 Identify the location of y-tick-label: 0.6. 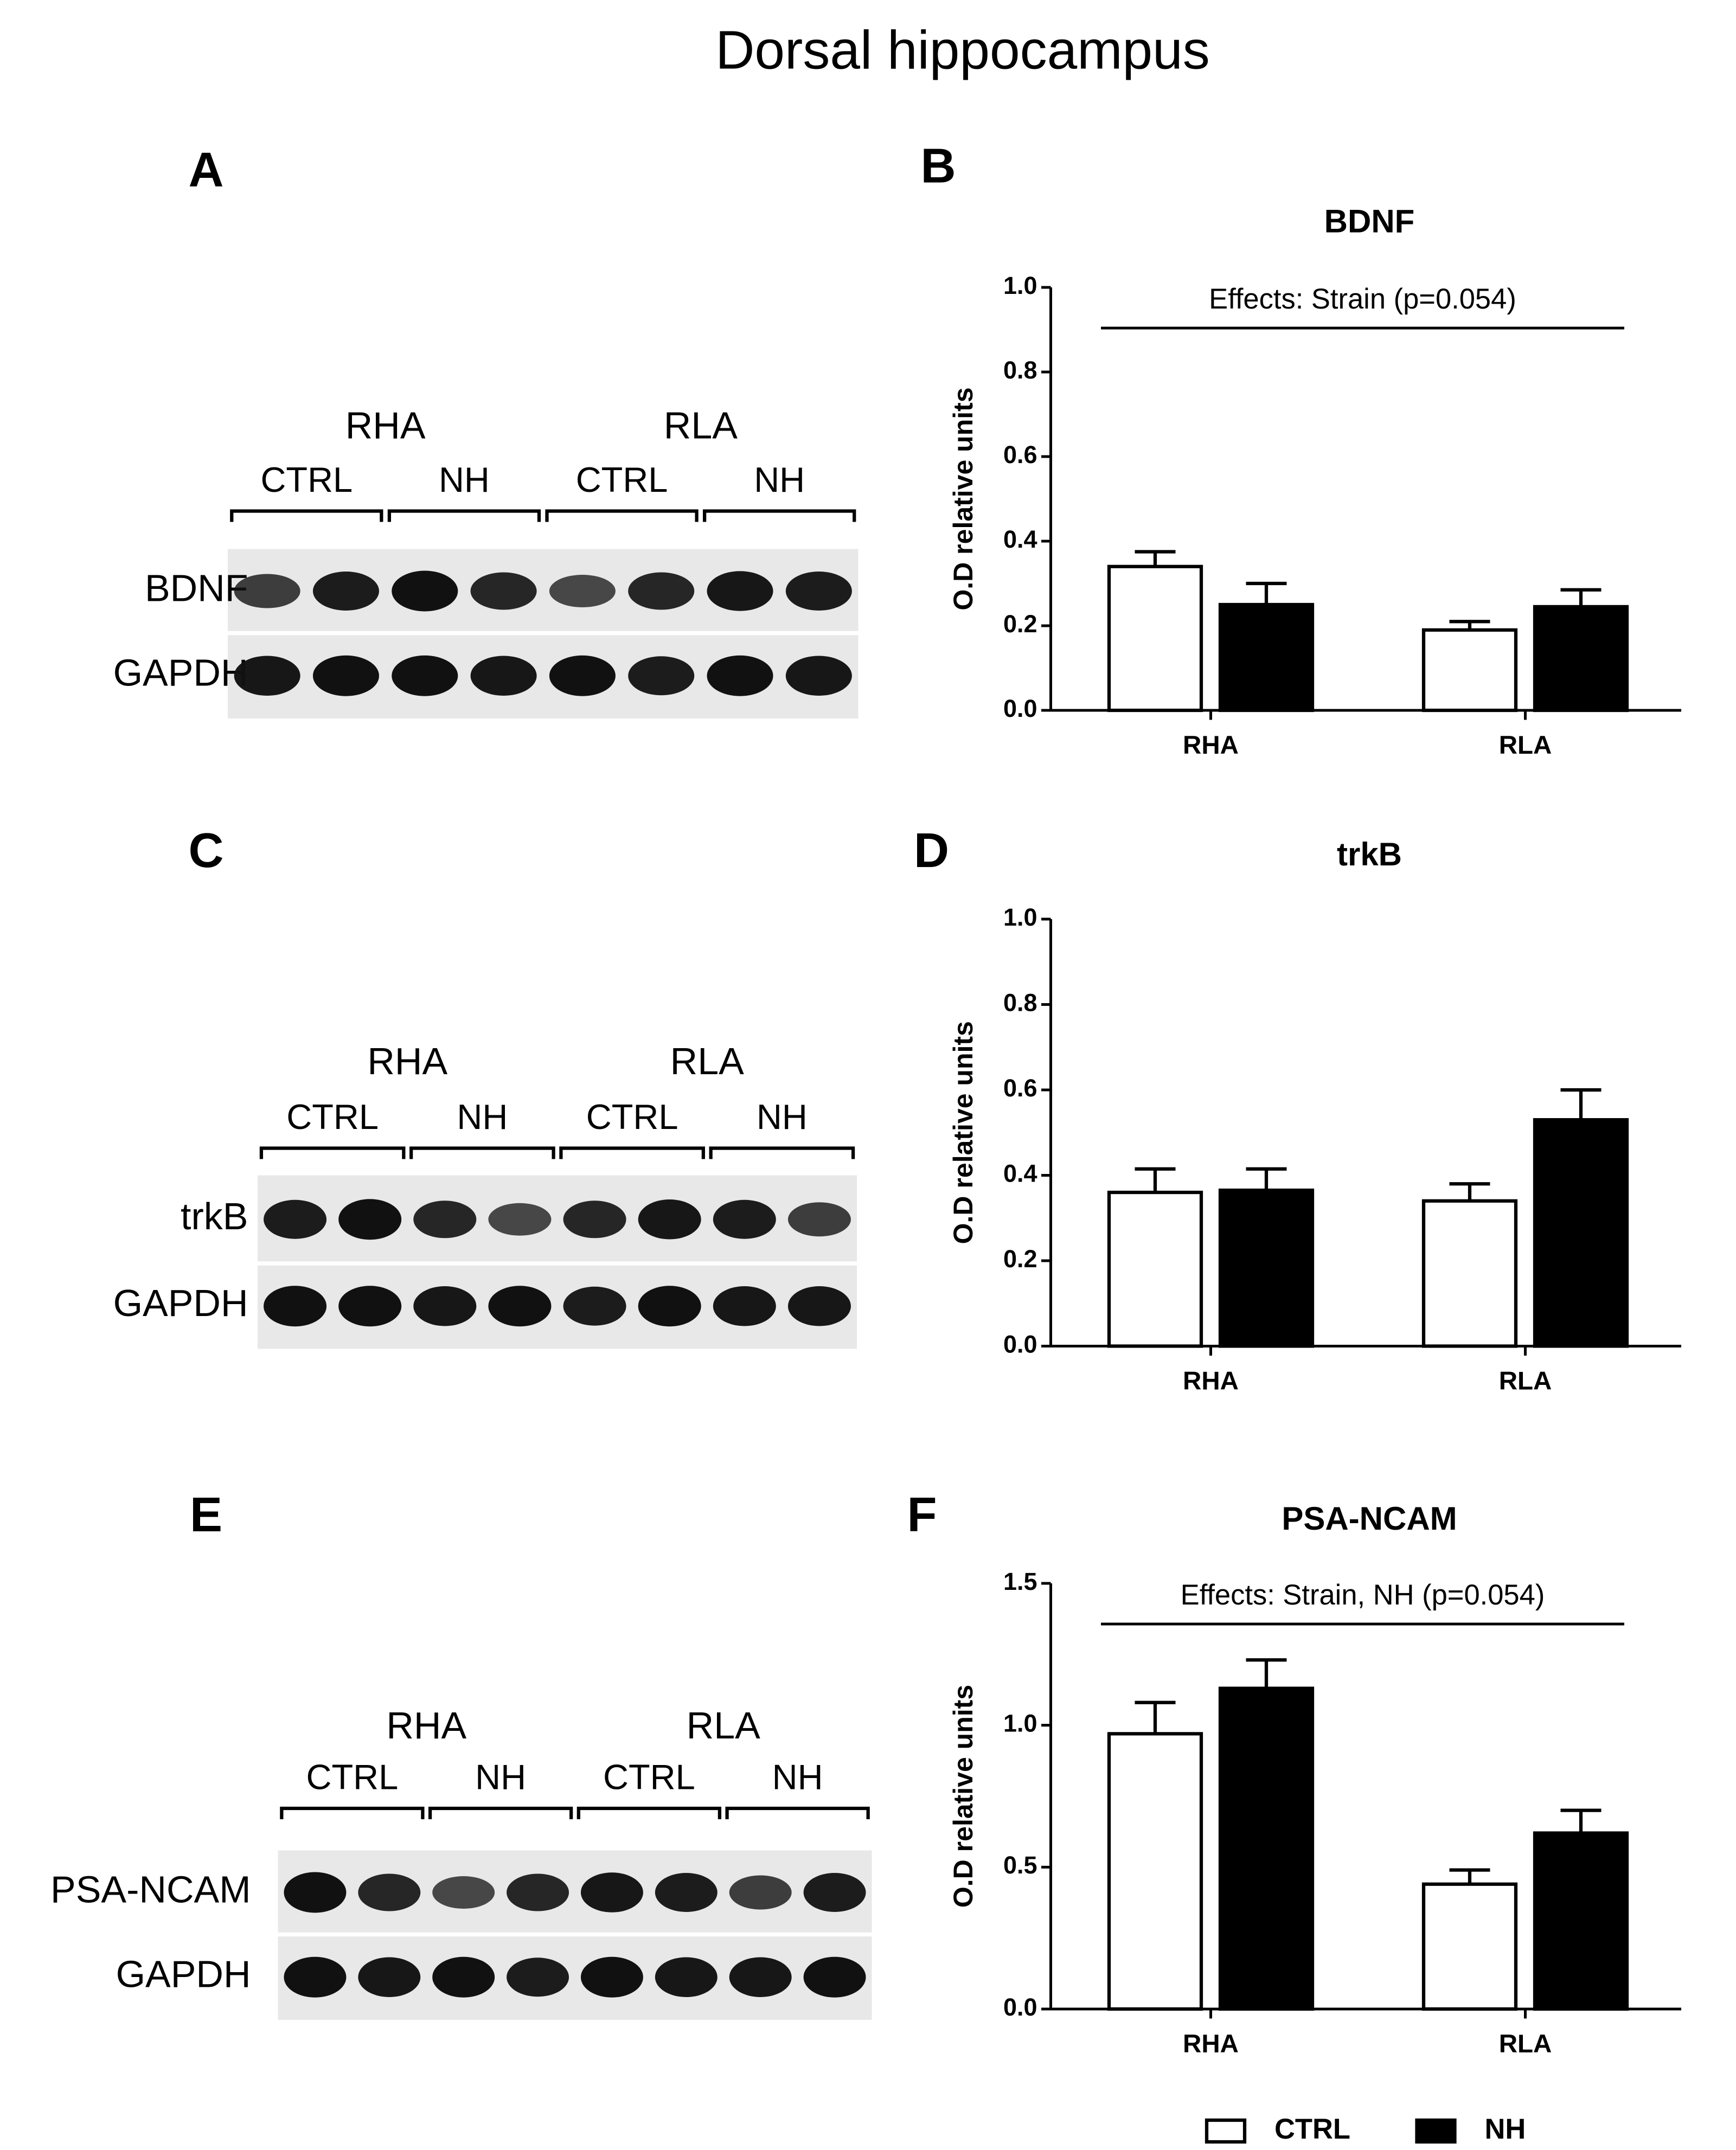
(1020, 454).